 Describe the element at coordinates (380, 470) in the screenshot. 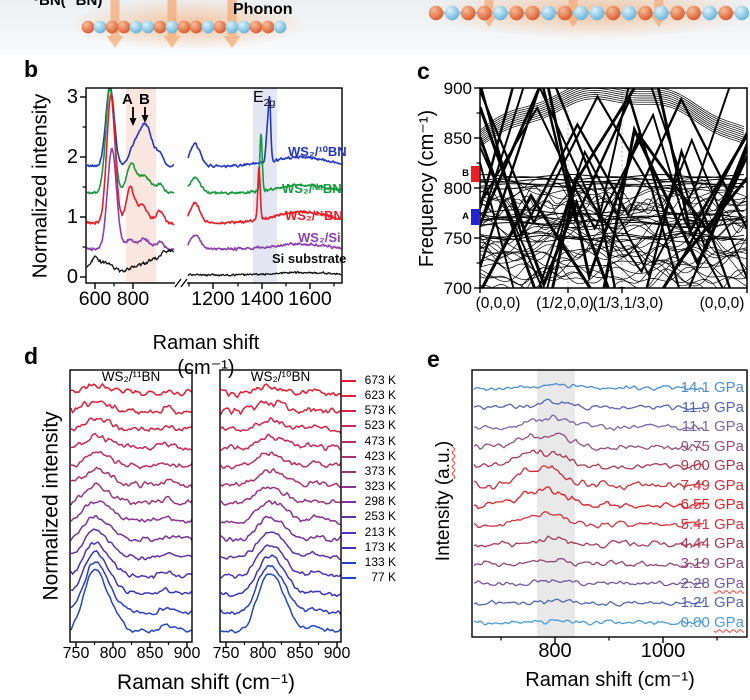

I see `legend-entry-label: 373 K` at that location.